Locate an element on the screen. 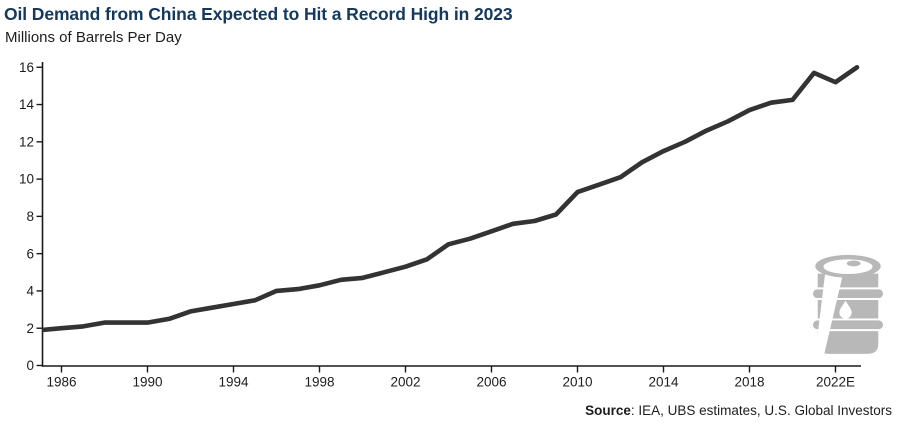  x-tick-label: 2006 is located at coordinates (491, 382).